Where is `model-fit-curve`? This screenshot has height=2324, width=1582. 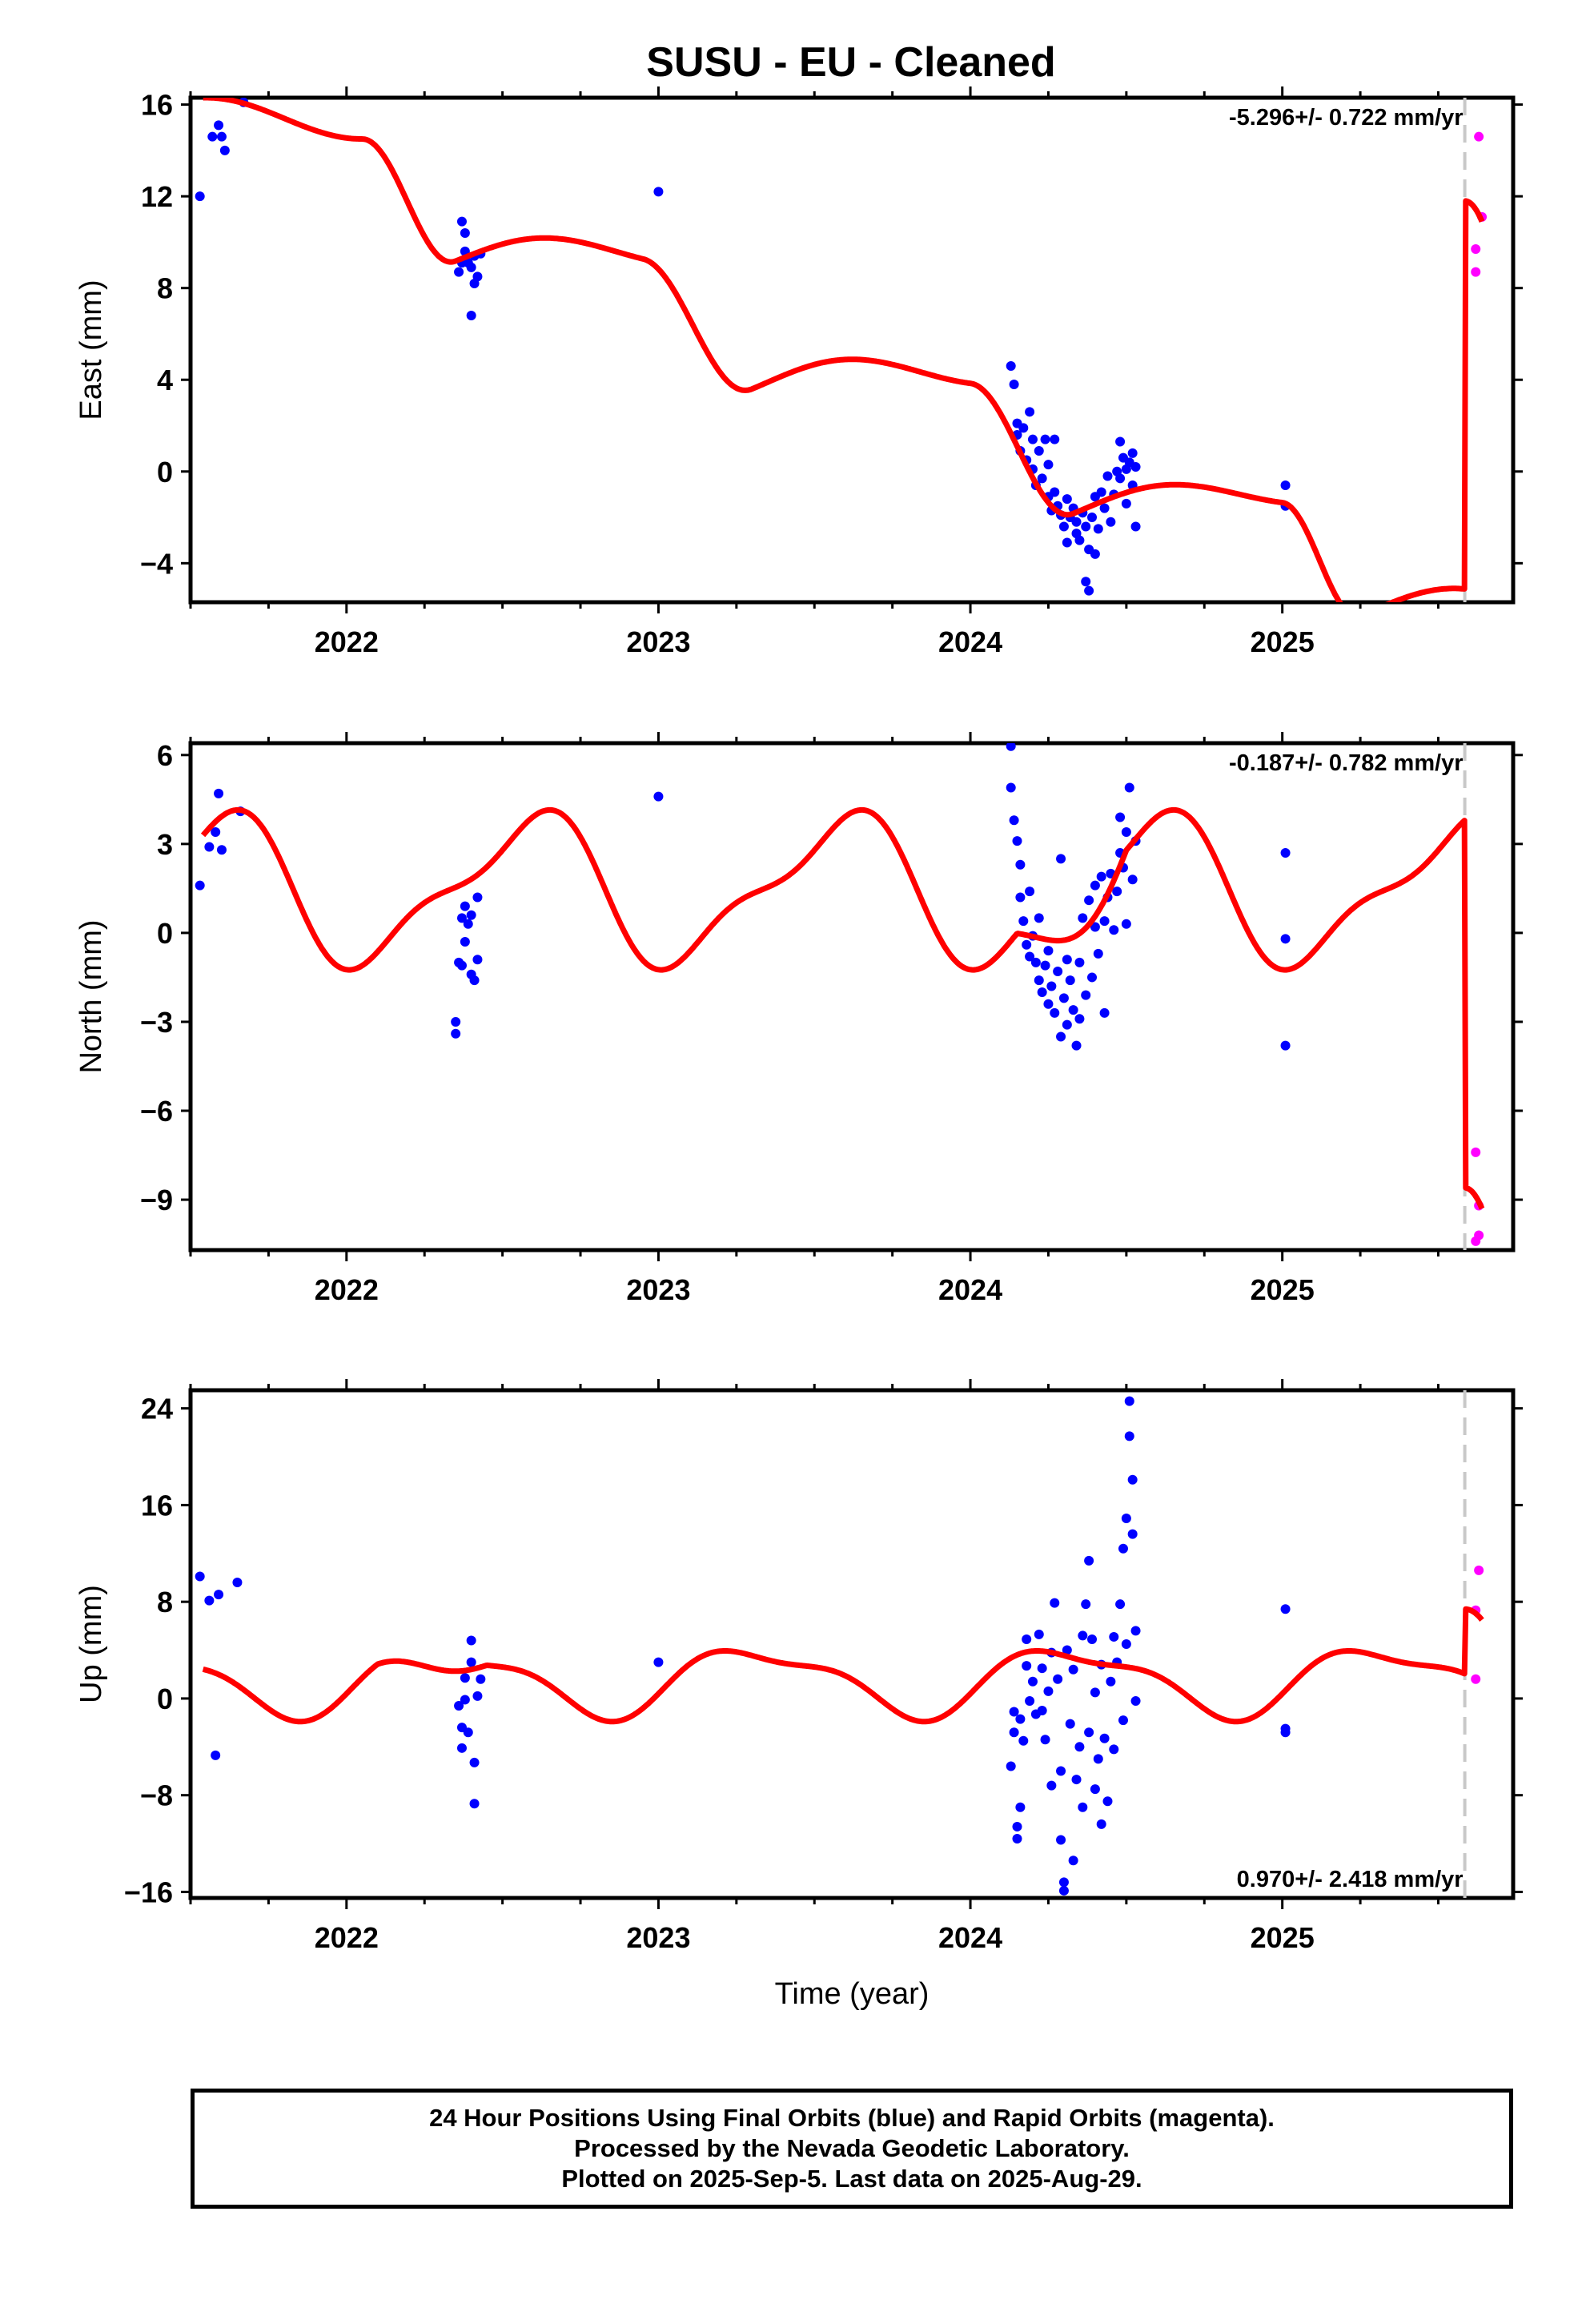 model-fit-curve is located at coordinates (843, 1008).